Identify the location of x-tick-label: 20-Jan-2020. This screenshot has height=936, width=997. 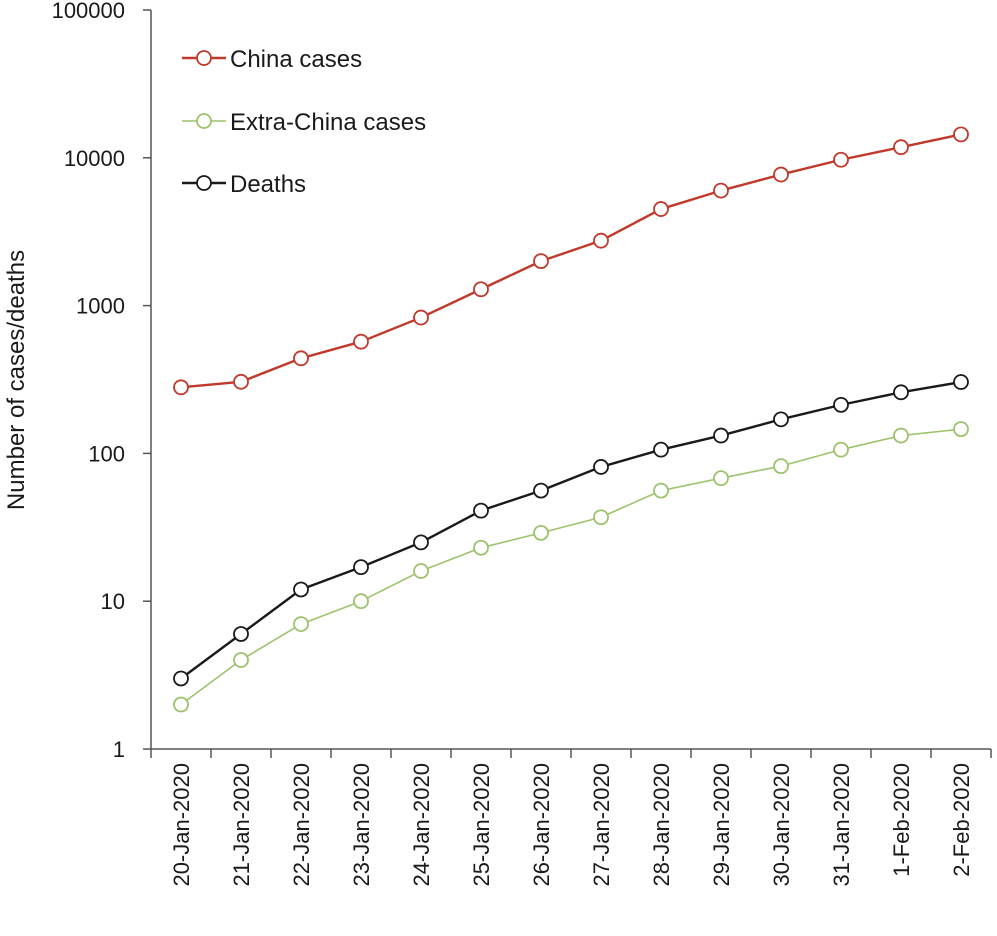
(181, 825).